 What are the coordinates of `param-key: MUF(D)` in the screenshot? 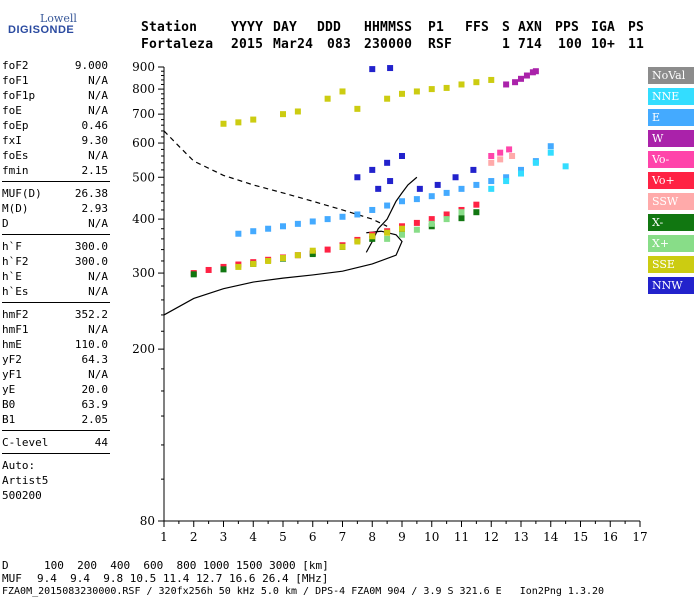 It's located at (22, 193).